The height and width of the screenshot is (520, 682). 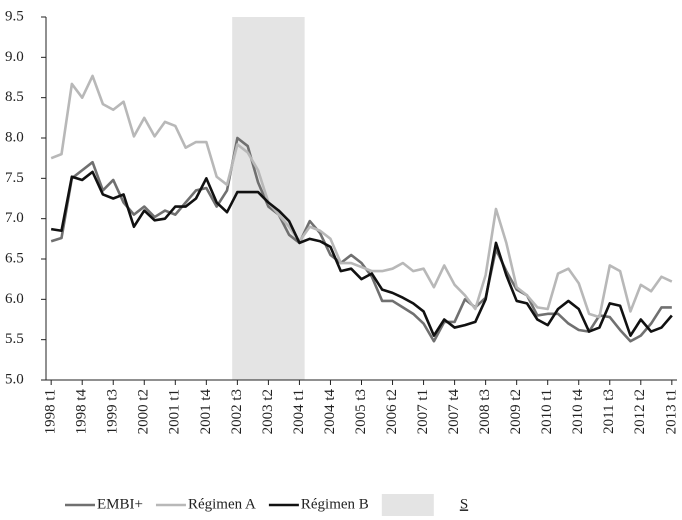 I want to click on y-tick-label: 7.5, so click(x=14, y=178).